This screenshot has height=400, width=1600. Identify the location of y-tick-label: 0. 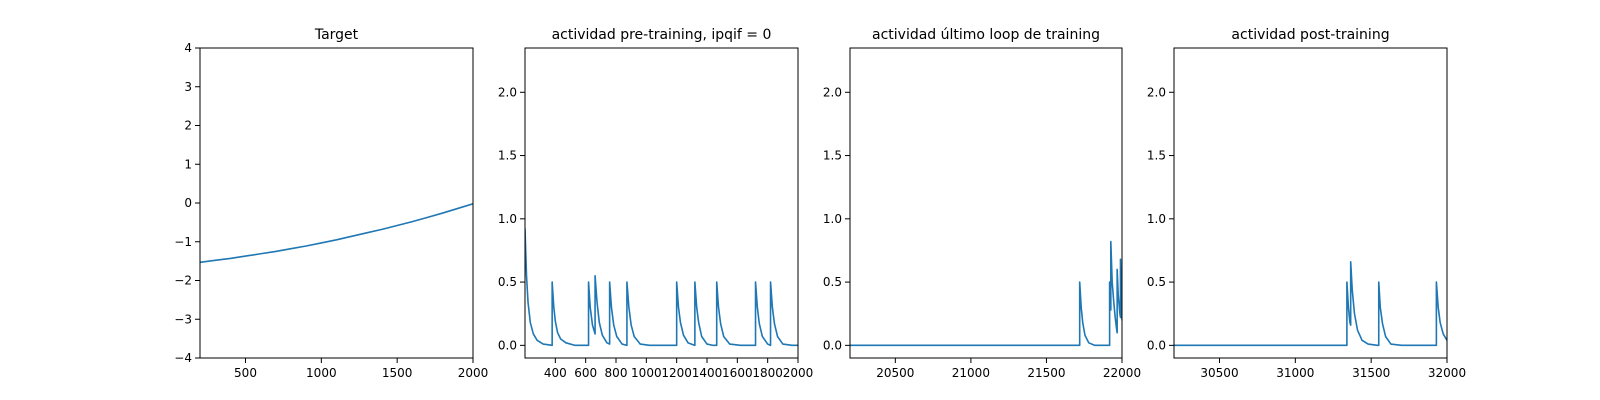
(188, 203).